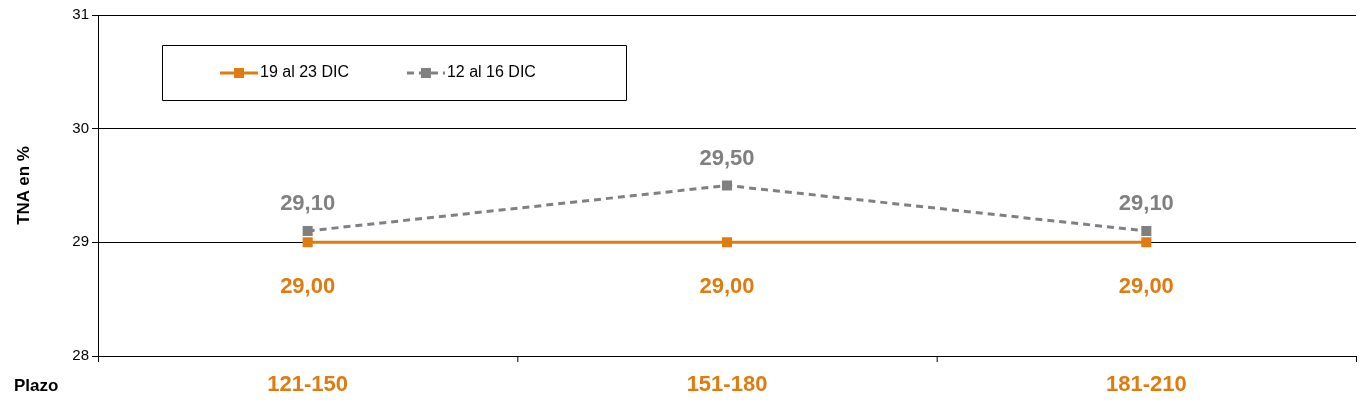  What do you see at coordinates (80, 241) in the screenshot?
I see `y-tick-label: 29` at bounding box center [80, 241].